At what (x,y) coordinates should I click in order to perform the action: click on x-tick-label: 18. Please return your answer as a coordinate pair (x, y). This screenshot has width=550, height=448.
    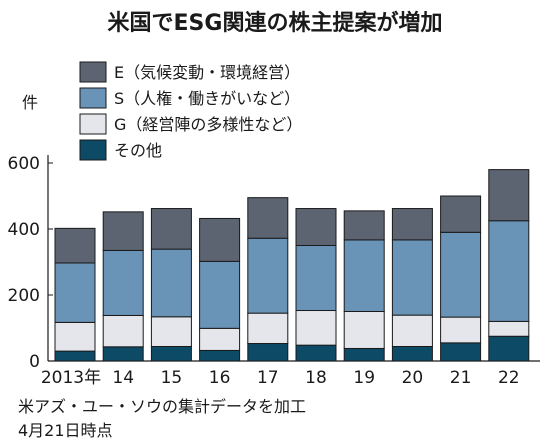
    Looking at the image, I should click on (316, 378).